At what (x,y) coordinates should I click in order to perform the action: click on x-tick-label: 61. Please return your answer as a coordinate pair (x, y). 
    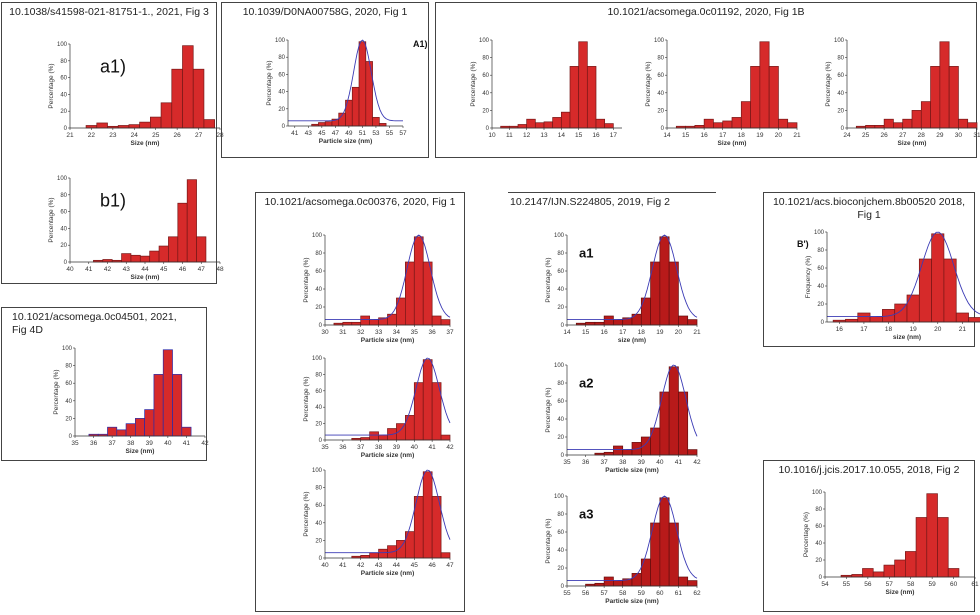
    Looking at the image, I should click on (679, 593).